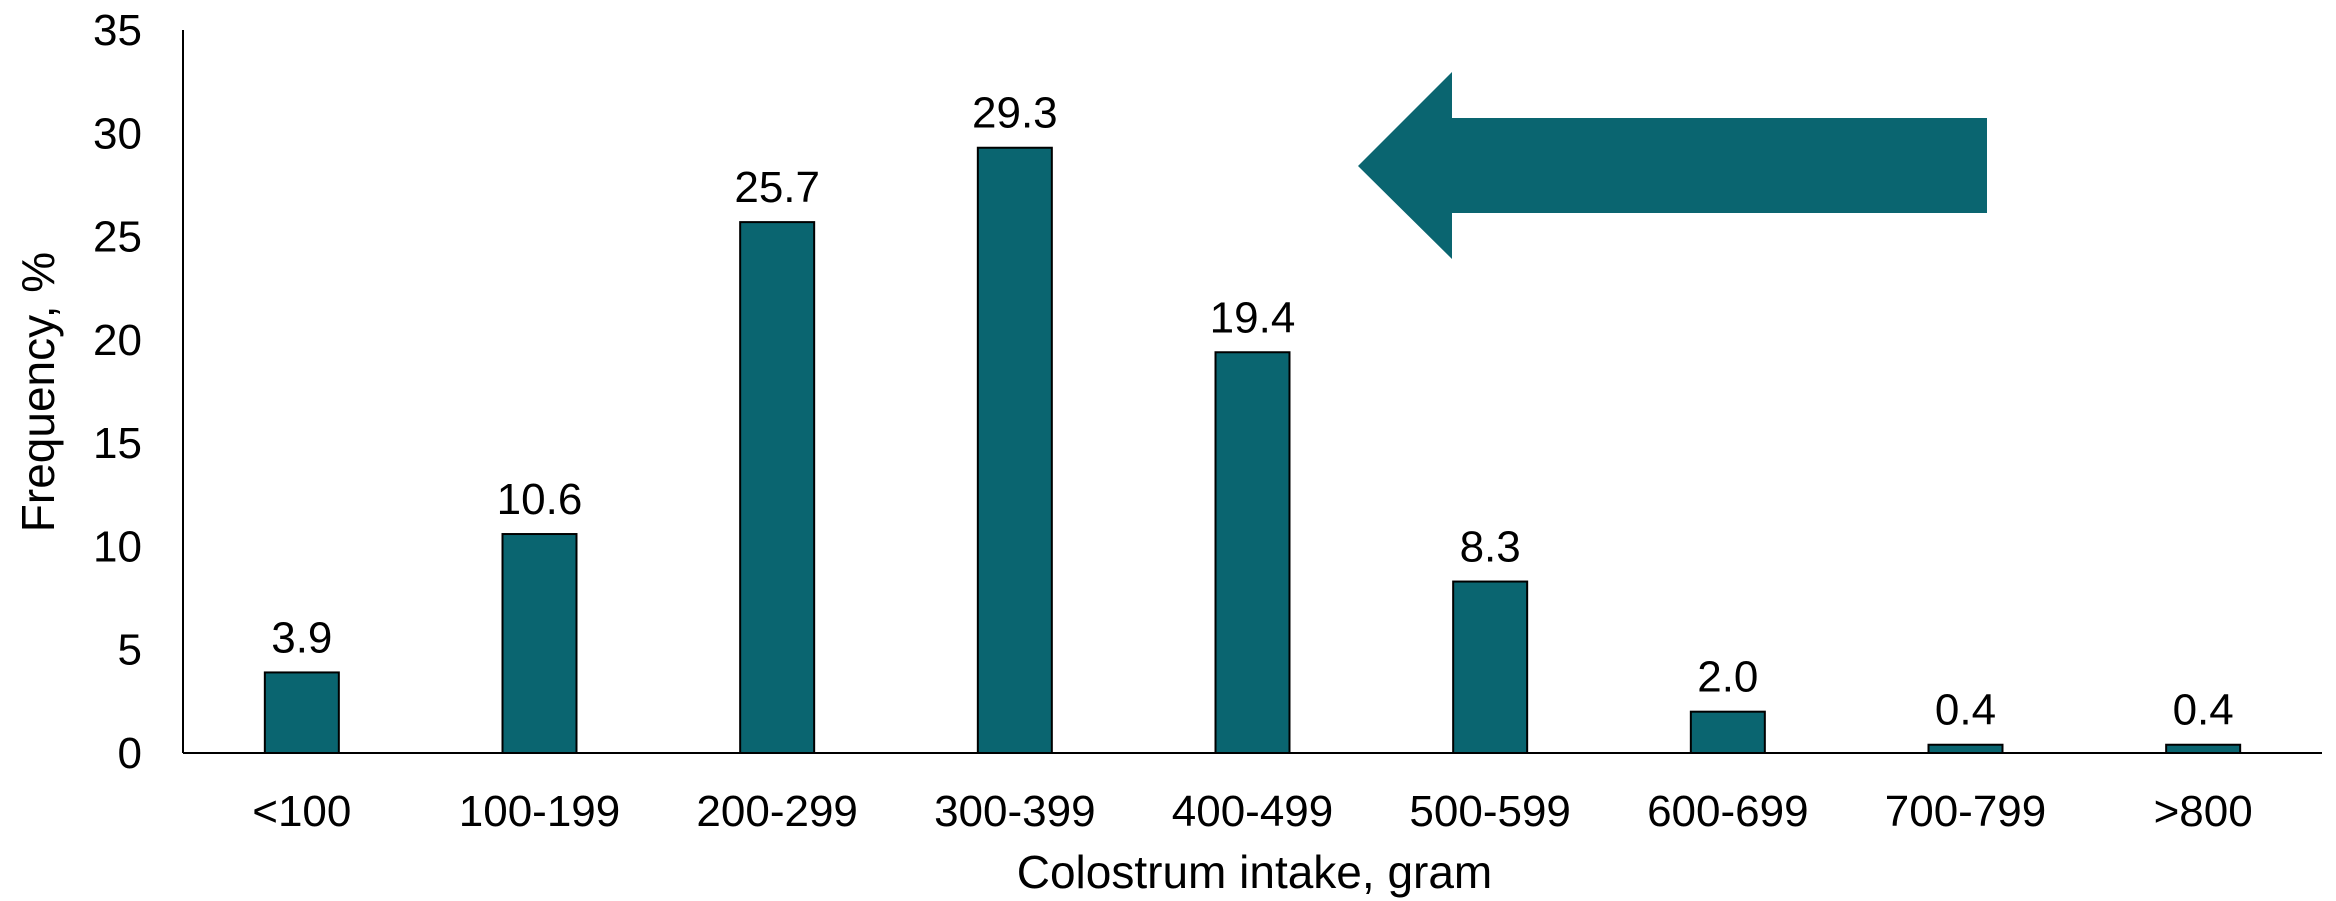 This screenshot has width=2336, height=901. I want to click on bar-data-label: 8.3, so click(1490, 547).